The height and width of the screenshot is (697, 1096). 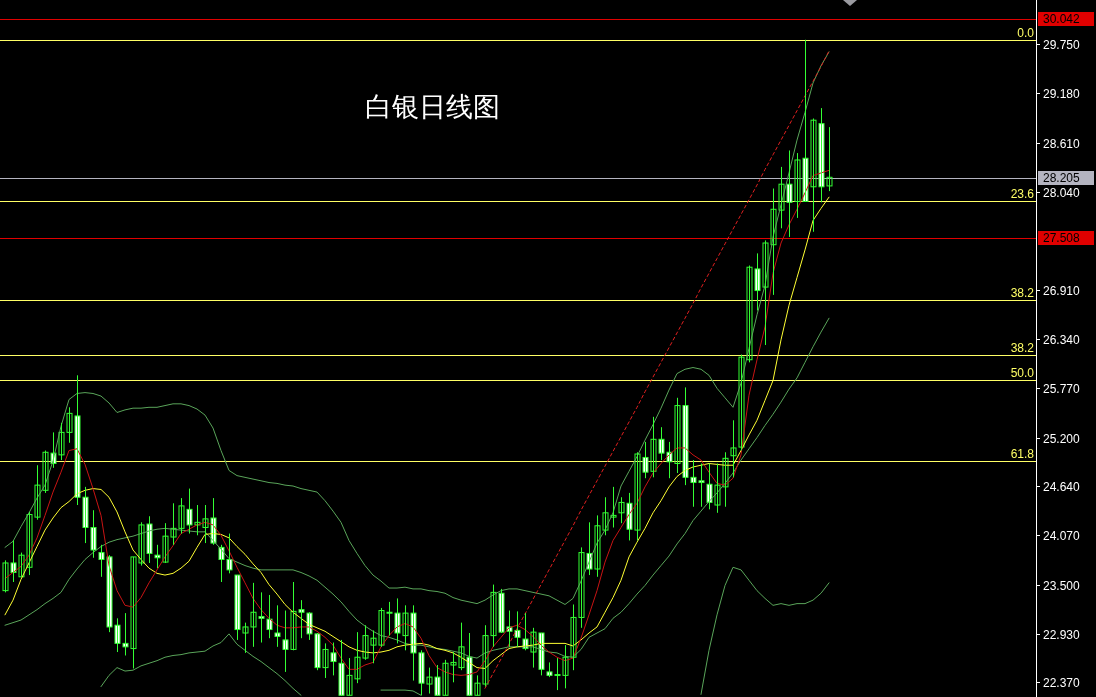 I want to click on y-tick-label: 26.340, so click(x=1062, y=339).